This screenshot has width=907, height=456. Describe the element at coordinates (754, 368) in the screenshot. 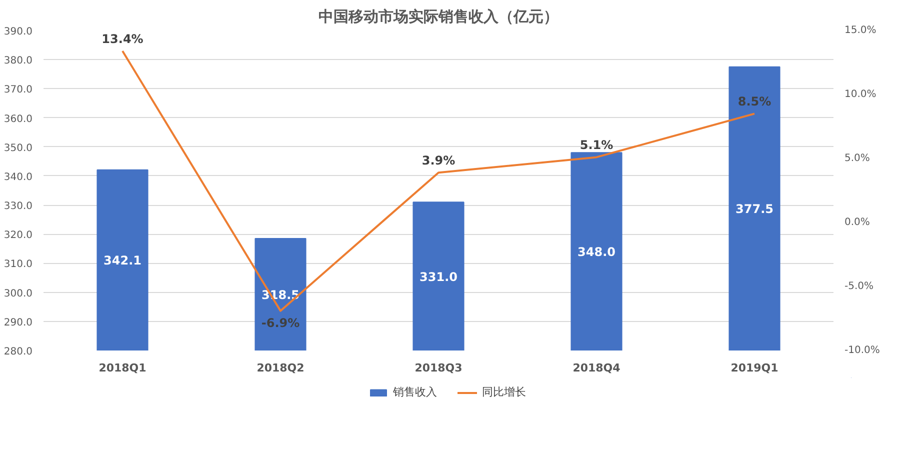

I see `x-tick-label: 2019Q1` at that location.